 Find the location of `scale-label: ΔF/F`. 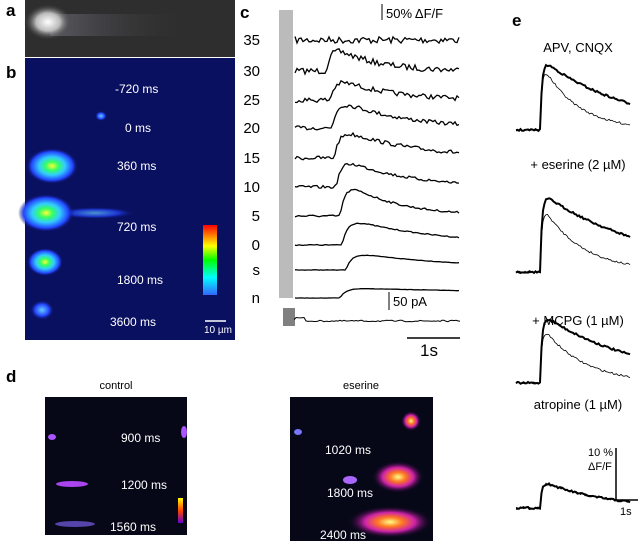

scale-label: ΔF/F is located at coordinates (600, 467).